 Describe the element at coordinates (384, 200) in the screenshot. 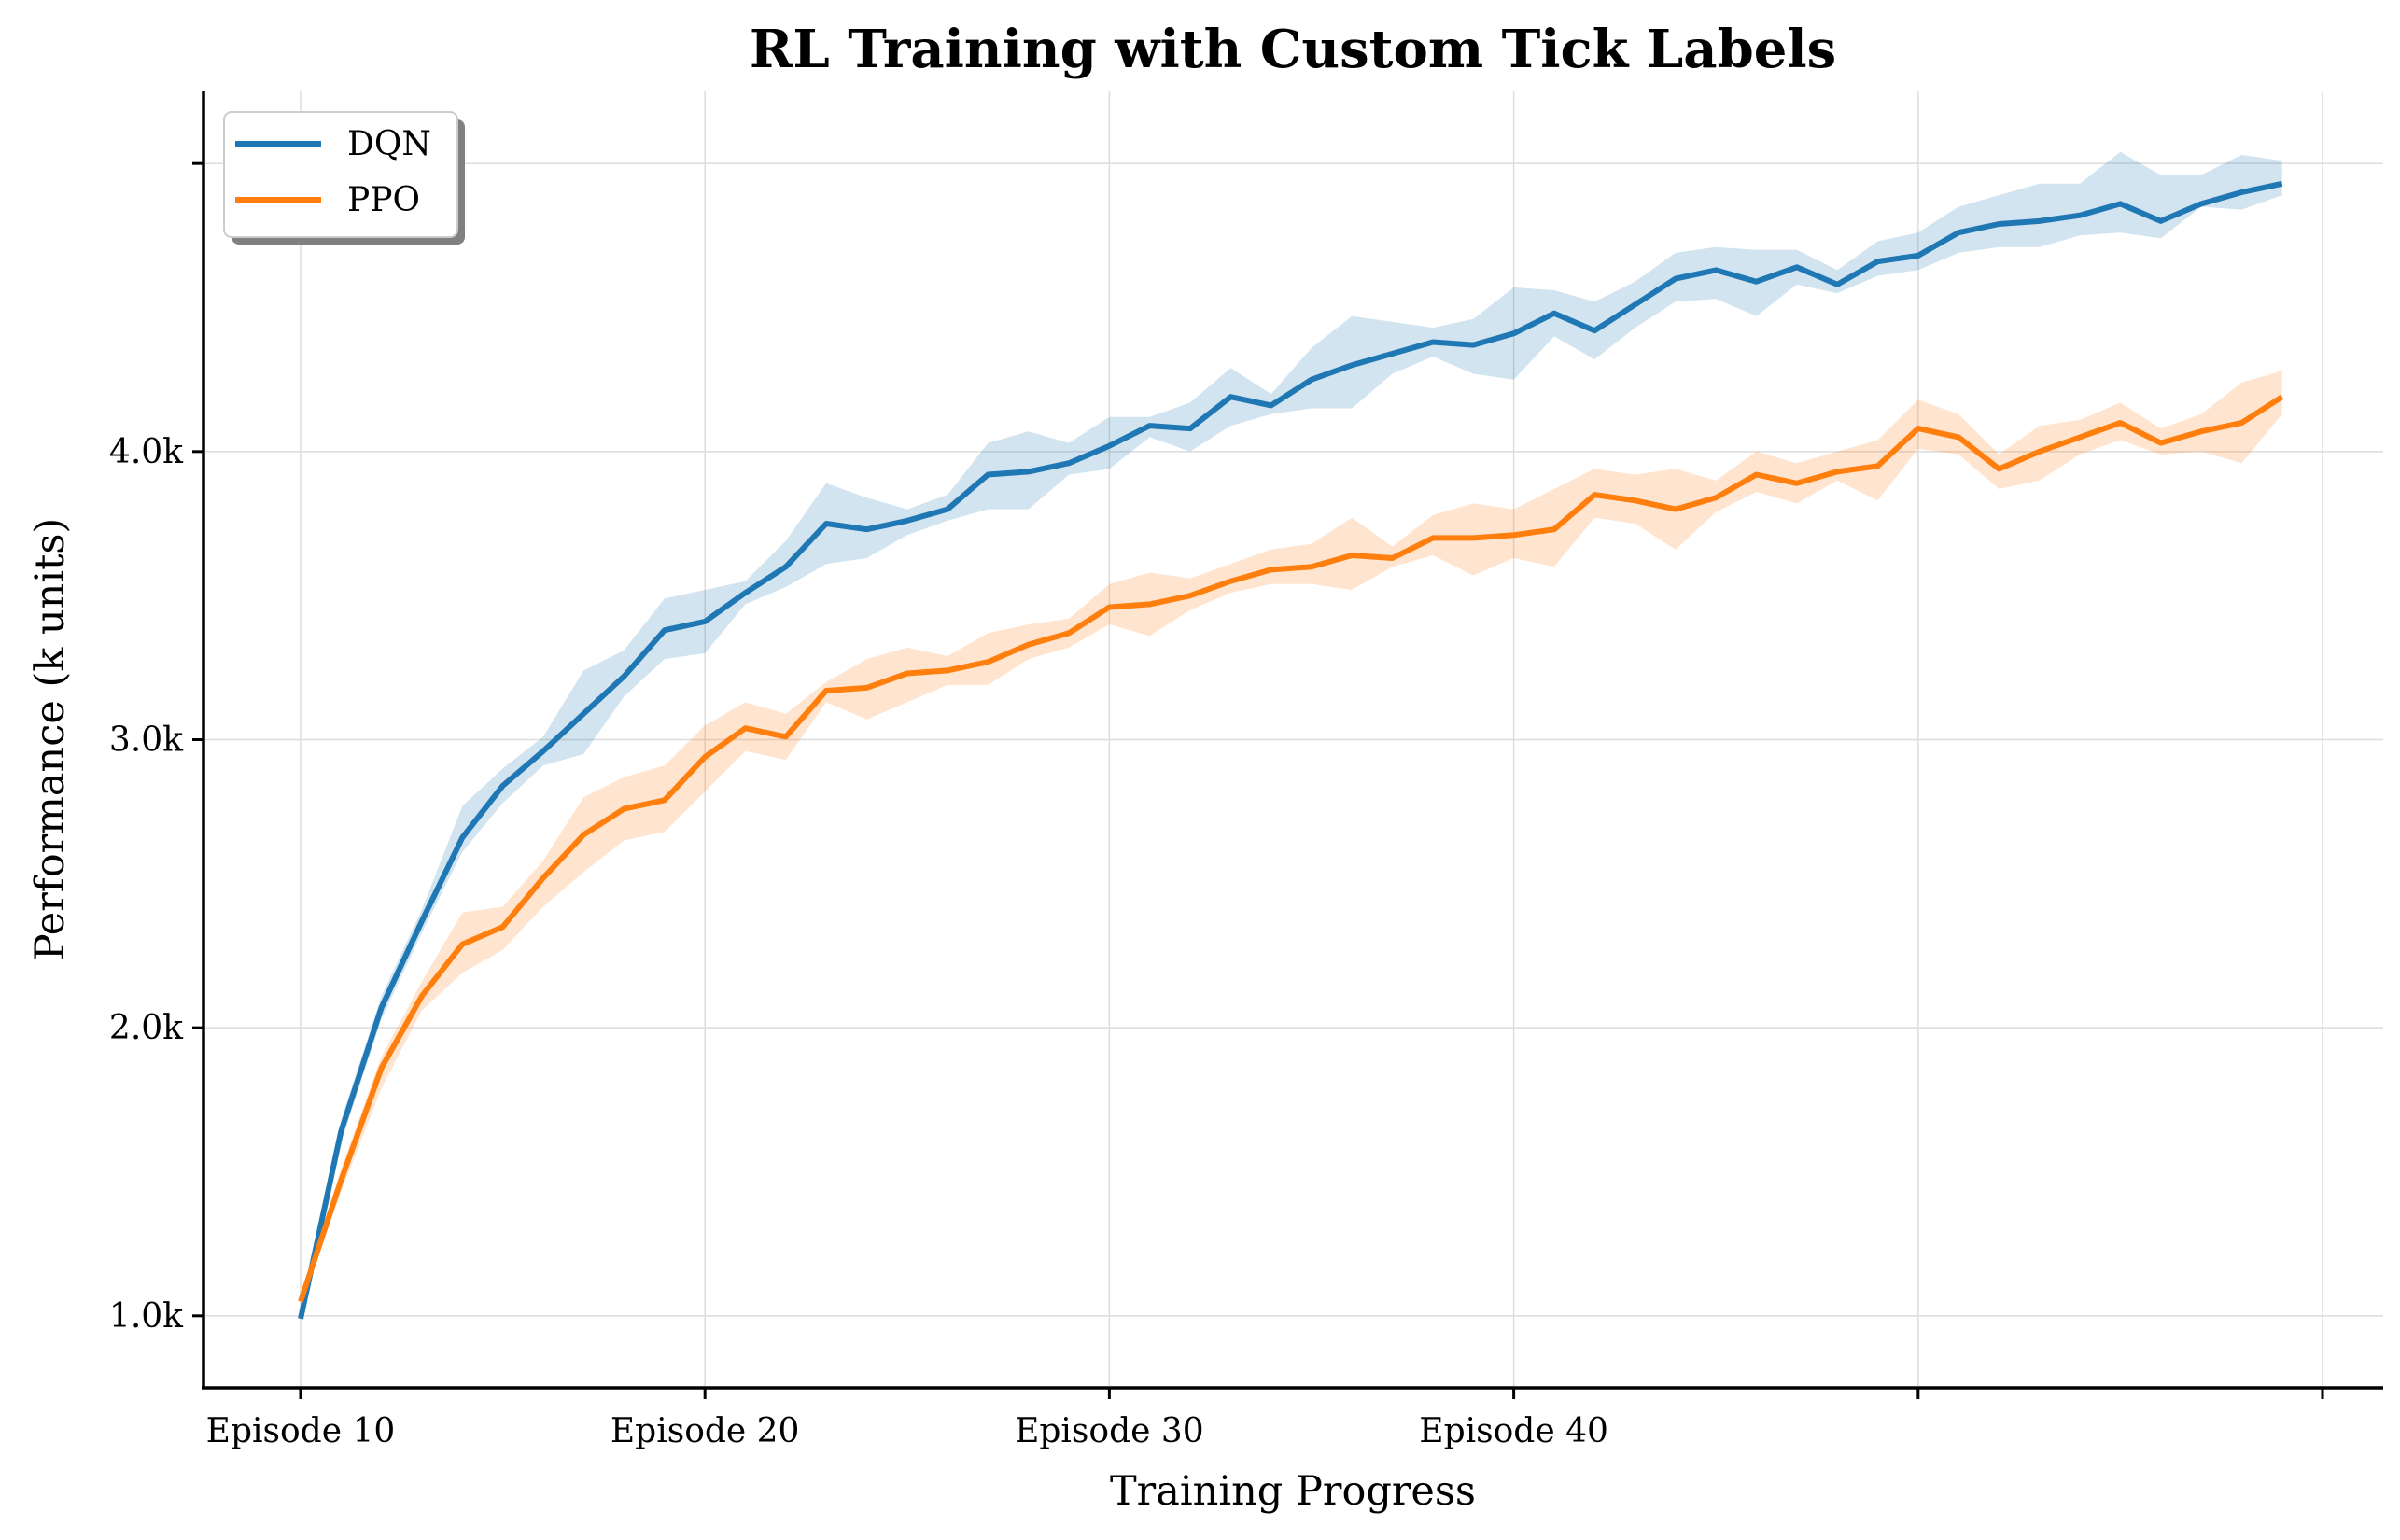

I see `legend-label-ppo: PPO` at that location.